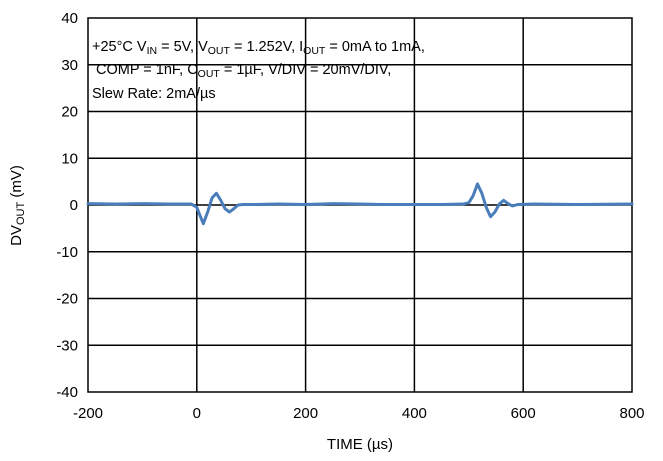 The height and width of the screenshot is (461, 663). What do you see at coordinates (69, 18) in the screenshot?
I see `y-tick-label: 40` at bounding box center [69, 18].